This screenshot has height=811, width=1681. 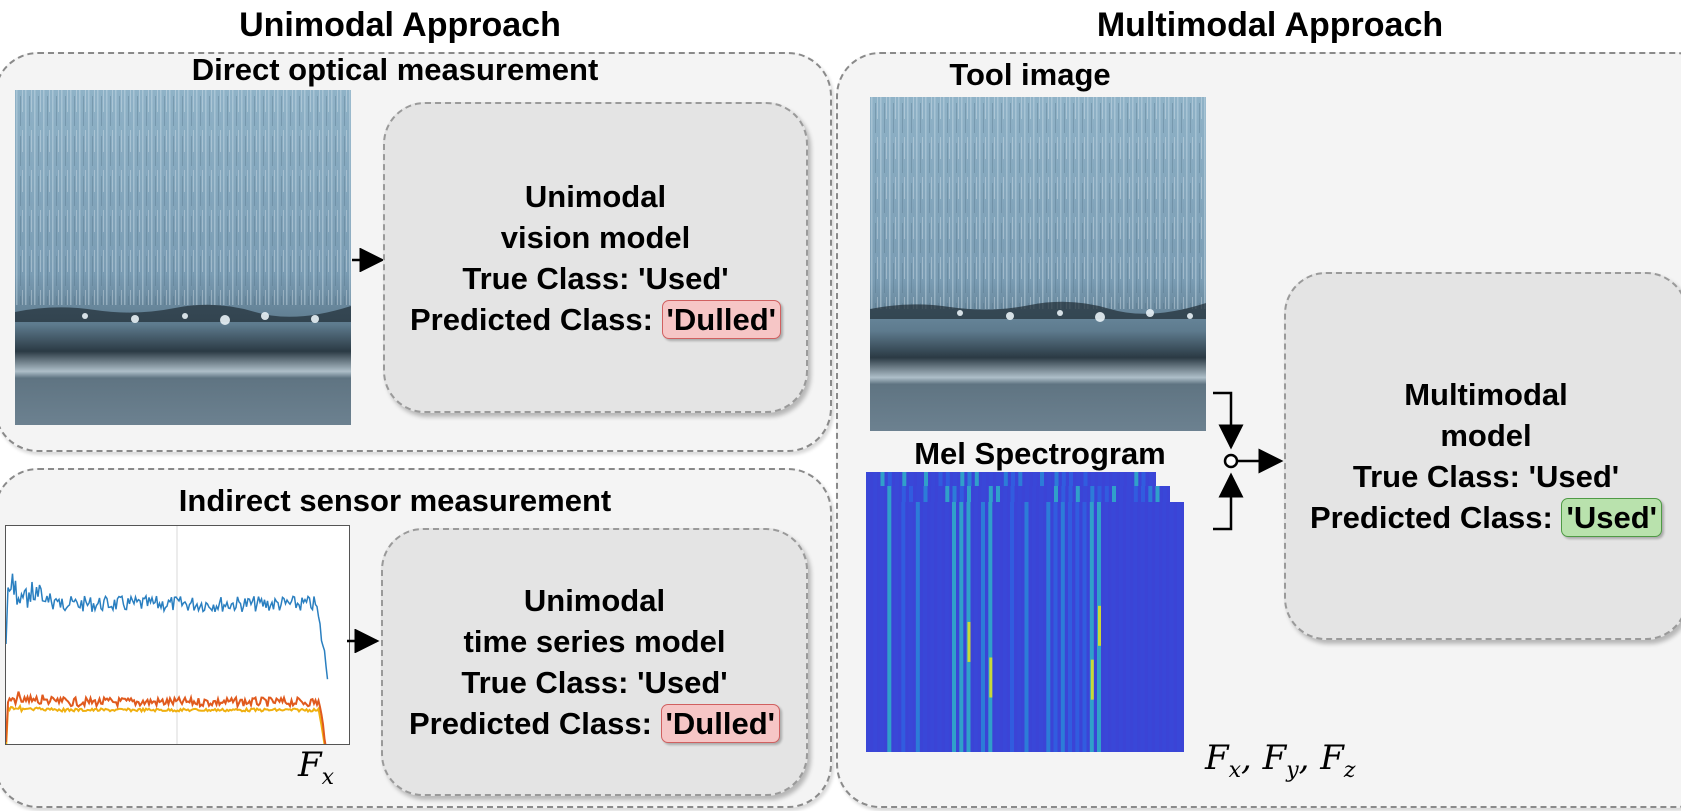 What do you see at coordinates (535, 319) in the screenshot?
I see `vision-model-predicted-prefix: Predicted Class:` at bounding box center [535, 319].